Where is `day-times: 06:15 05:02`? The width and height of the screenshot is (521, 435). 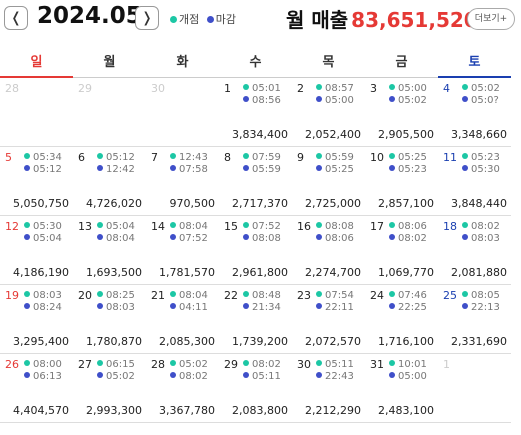 day-times: 06:15 05:02 is located at coordinates (116, 371).